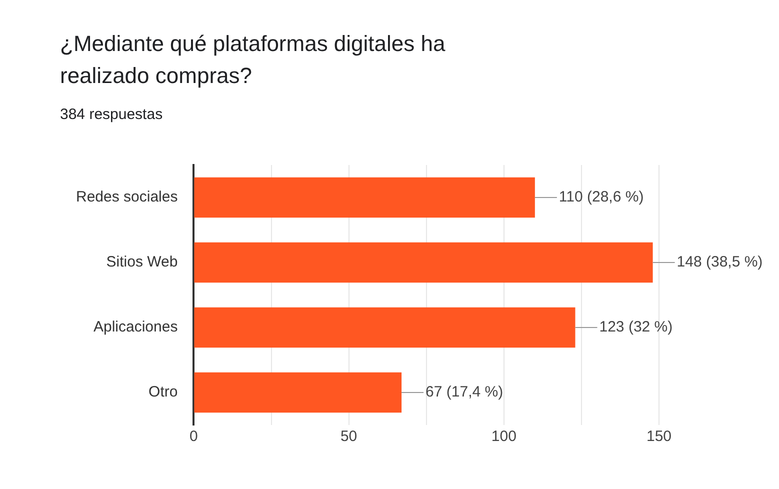  I want to click on x-tick-label: 0, so click(194, 437).